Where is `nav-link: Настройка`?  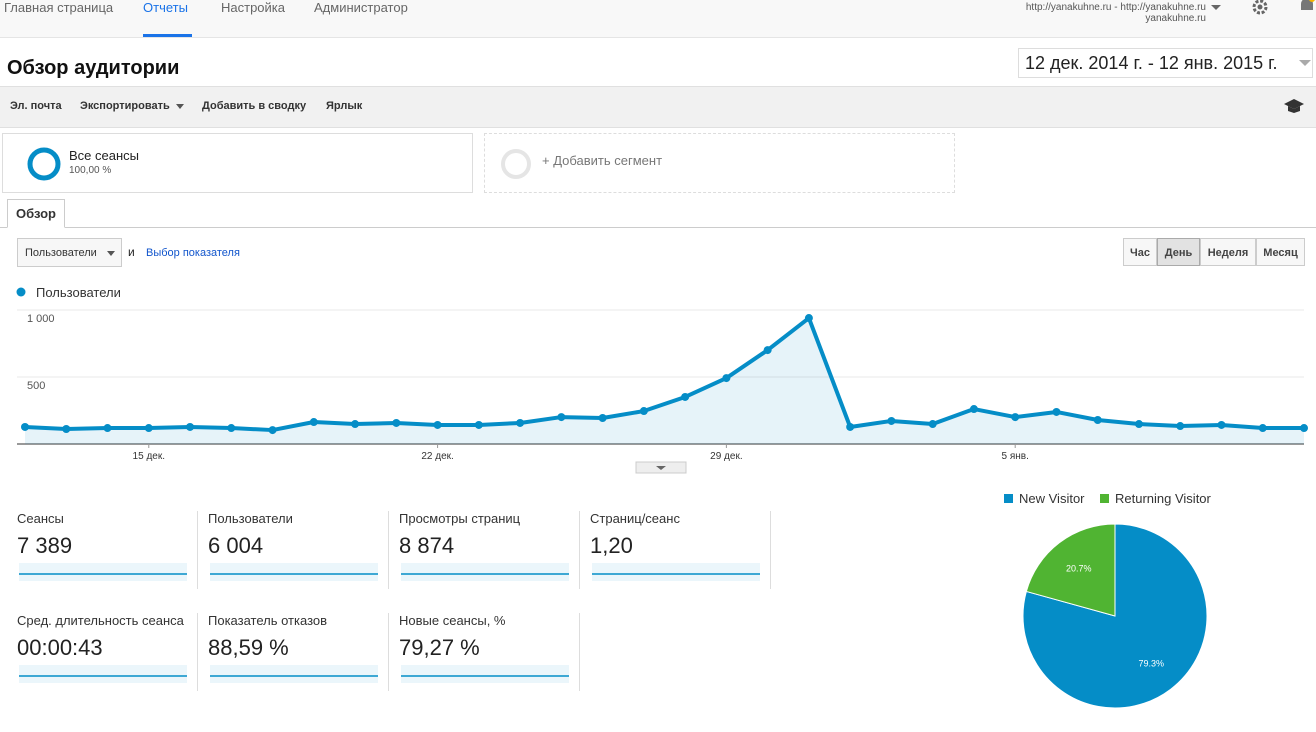
nav-link: Настройка is located at coordinates (253, 7).